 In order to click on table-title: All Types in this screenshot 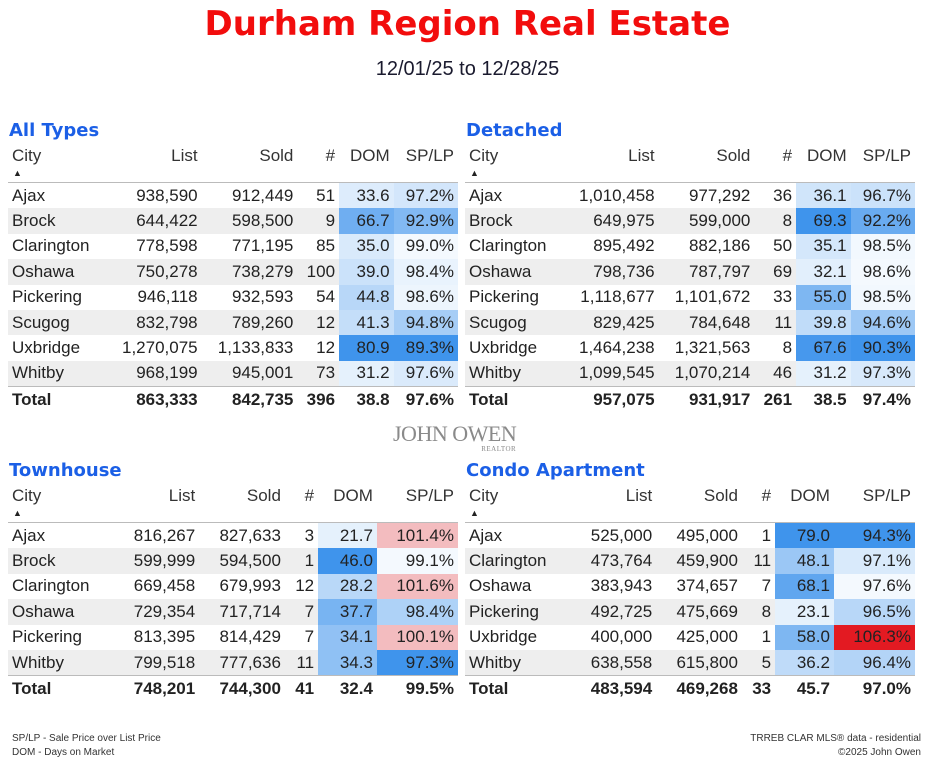, I will do `click(54, 130)`.